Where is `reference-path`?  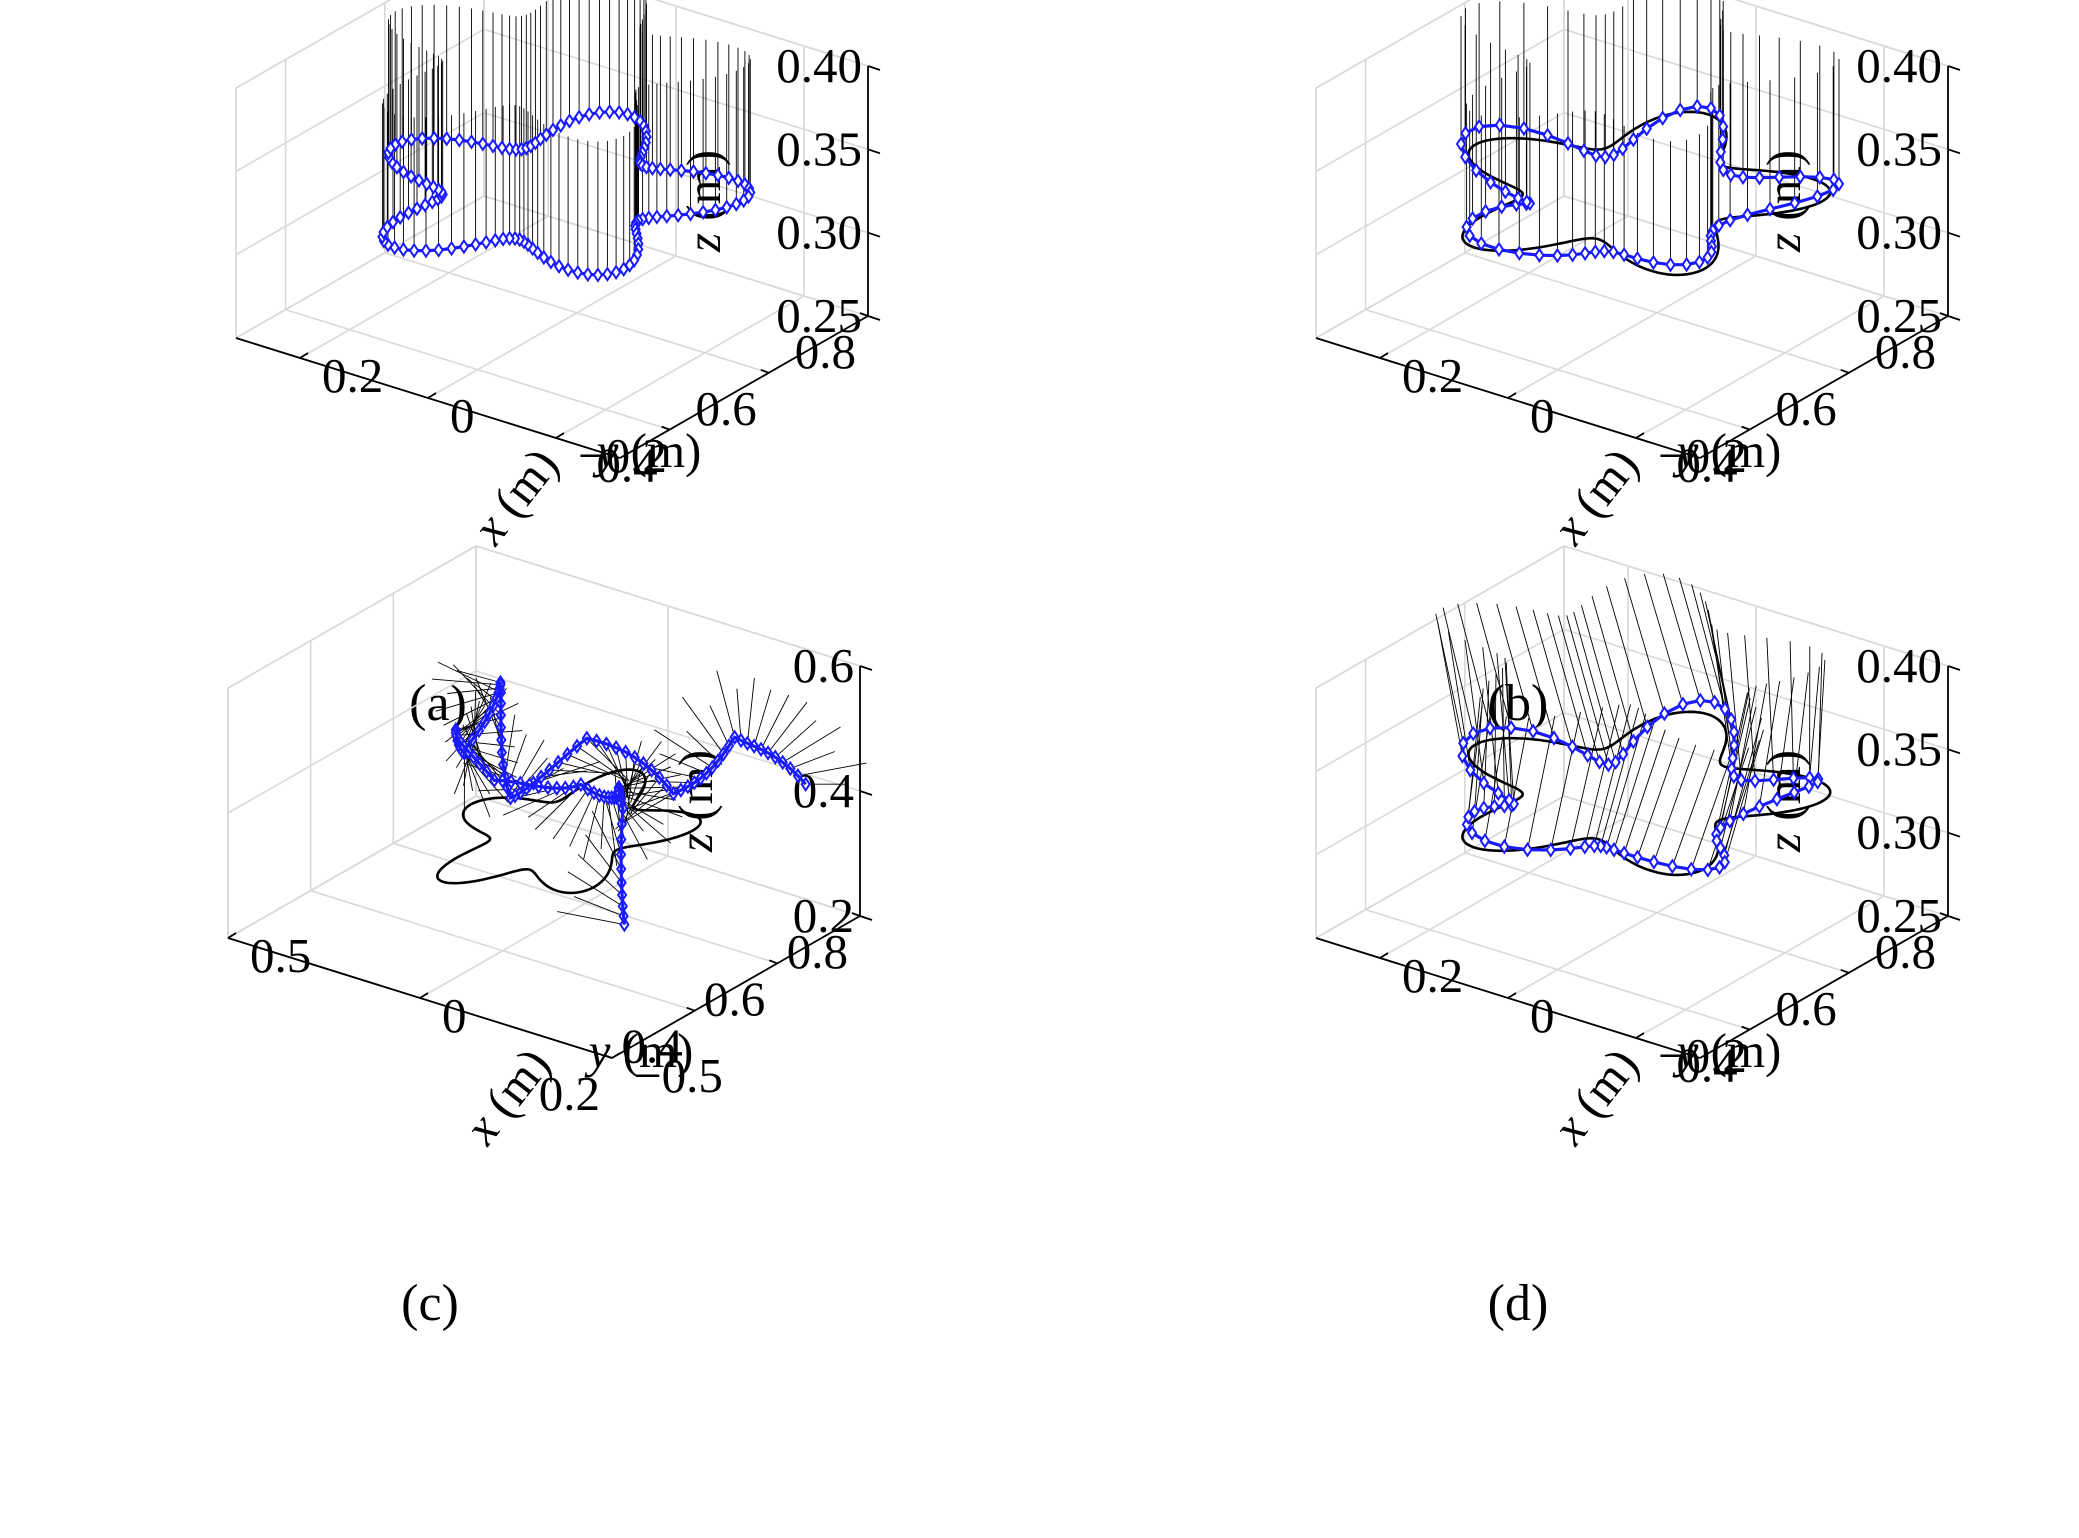
reference-path is located at coordinates (569, 831).